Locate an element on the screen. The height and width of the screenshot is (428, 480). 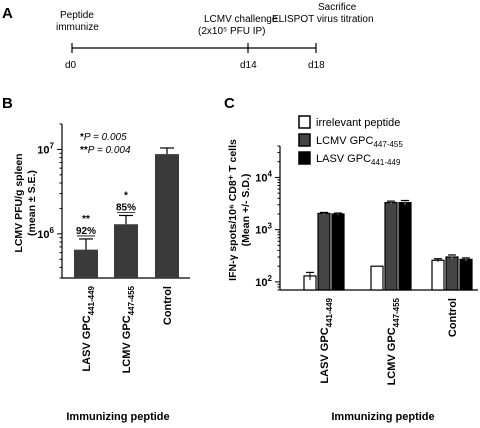
category-label-c-1: LCMV GPC447-455 is located at coordinates (393, 341).